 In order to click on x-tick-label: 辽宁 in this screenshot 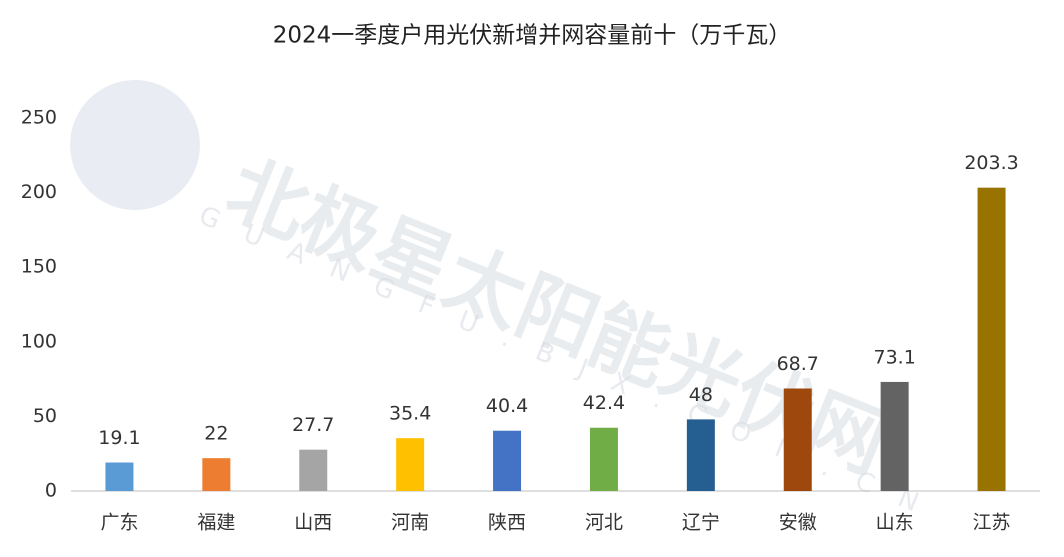, I will do `click(701, 523)`.